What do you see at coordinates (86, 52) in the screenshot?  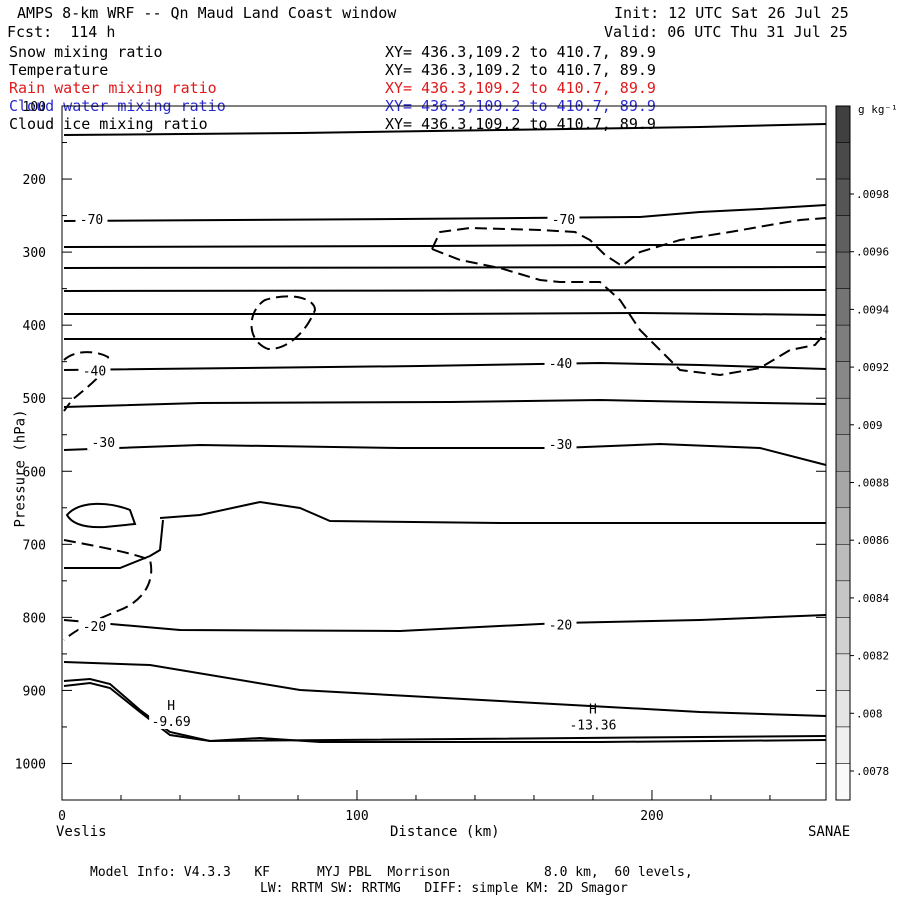 I see `field-name-snow: Snow mixing ratio` at bounding box center [86, 52].